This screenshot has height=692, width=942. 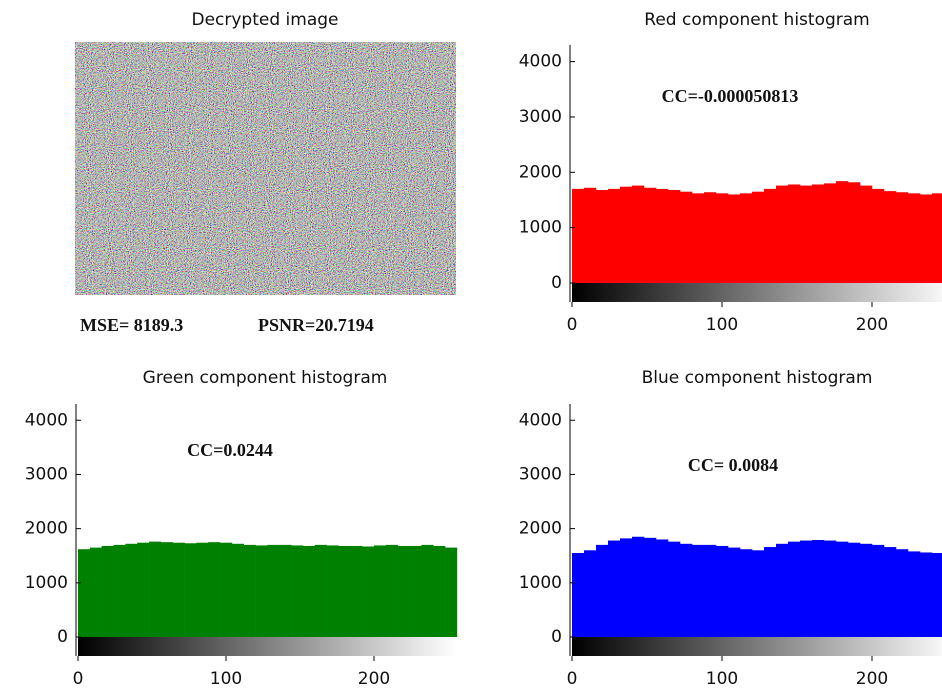 I want to click on decrypted-image, so click(x=265, y=168).